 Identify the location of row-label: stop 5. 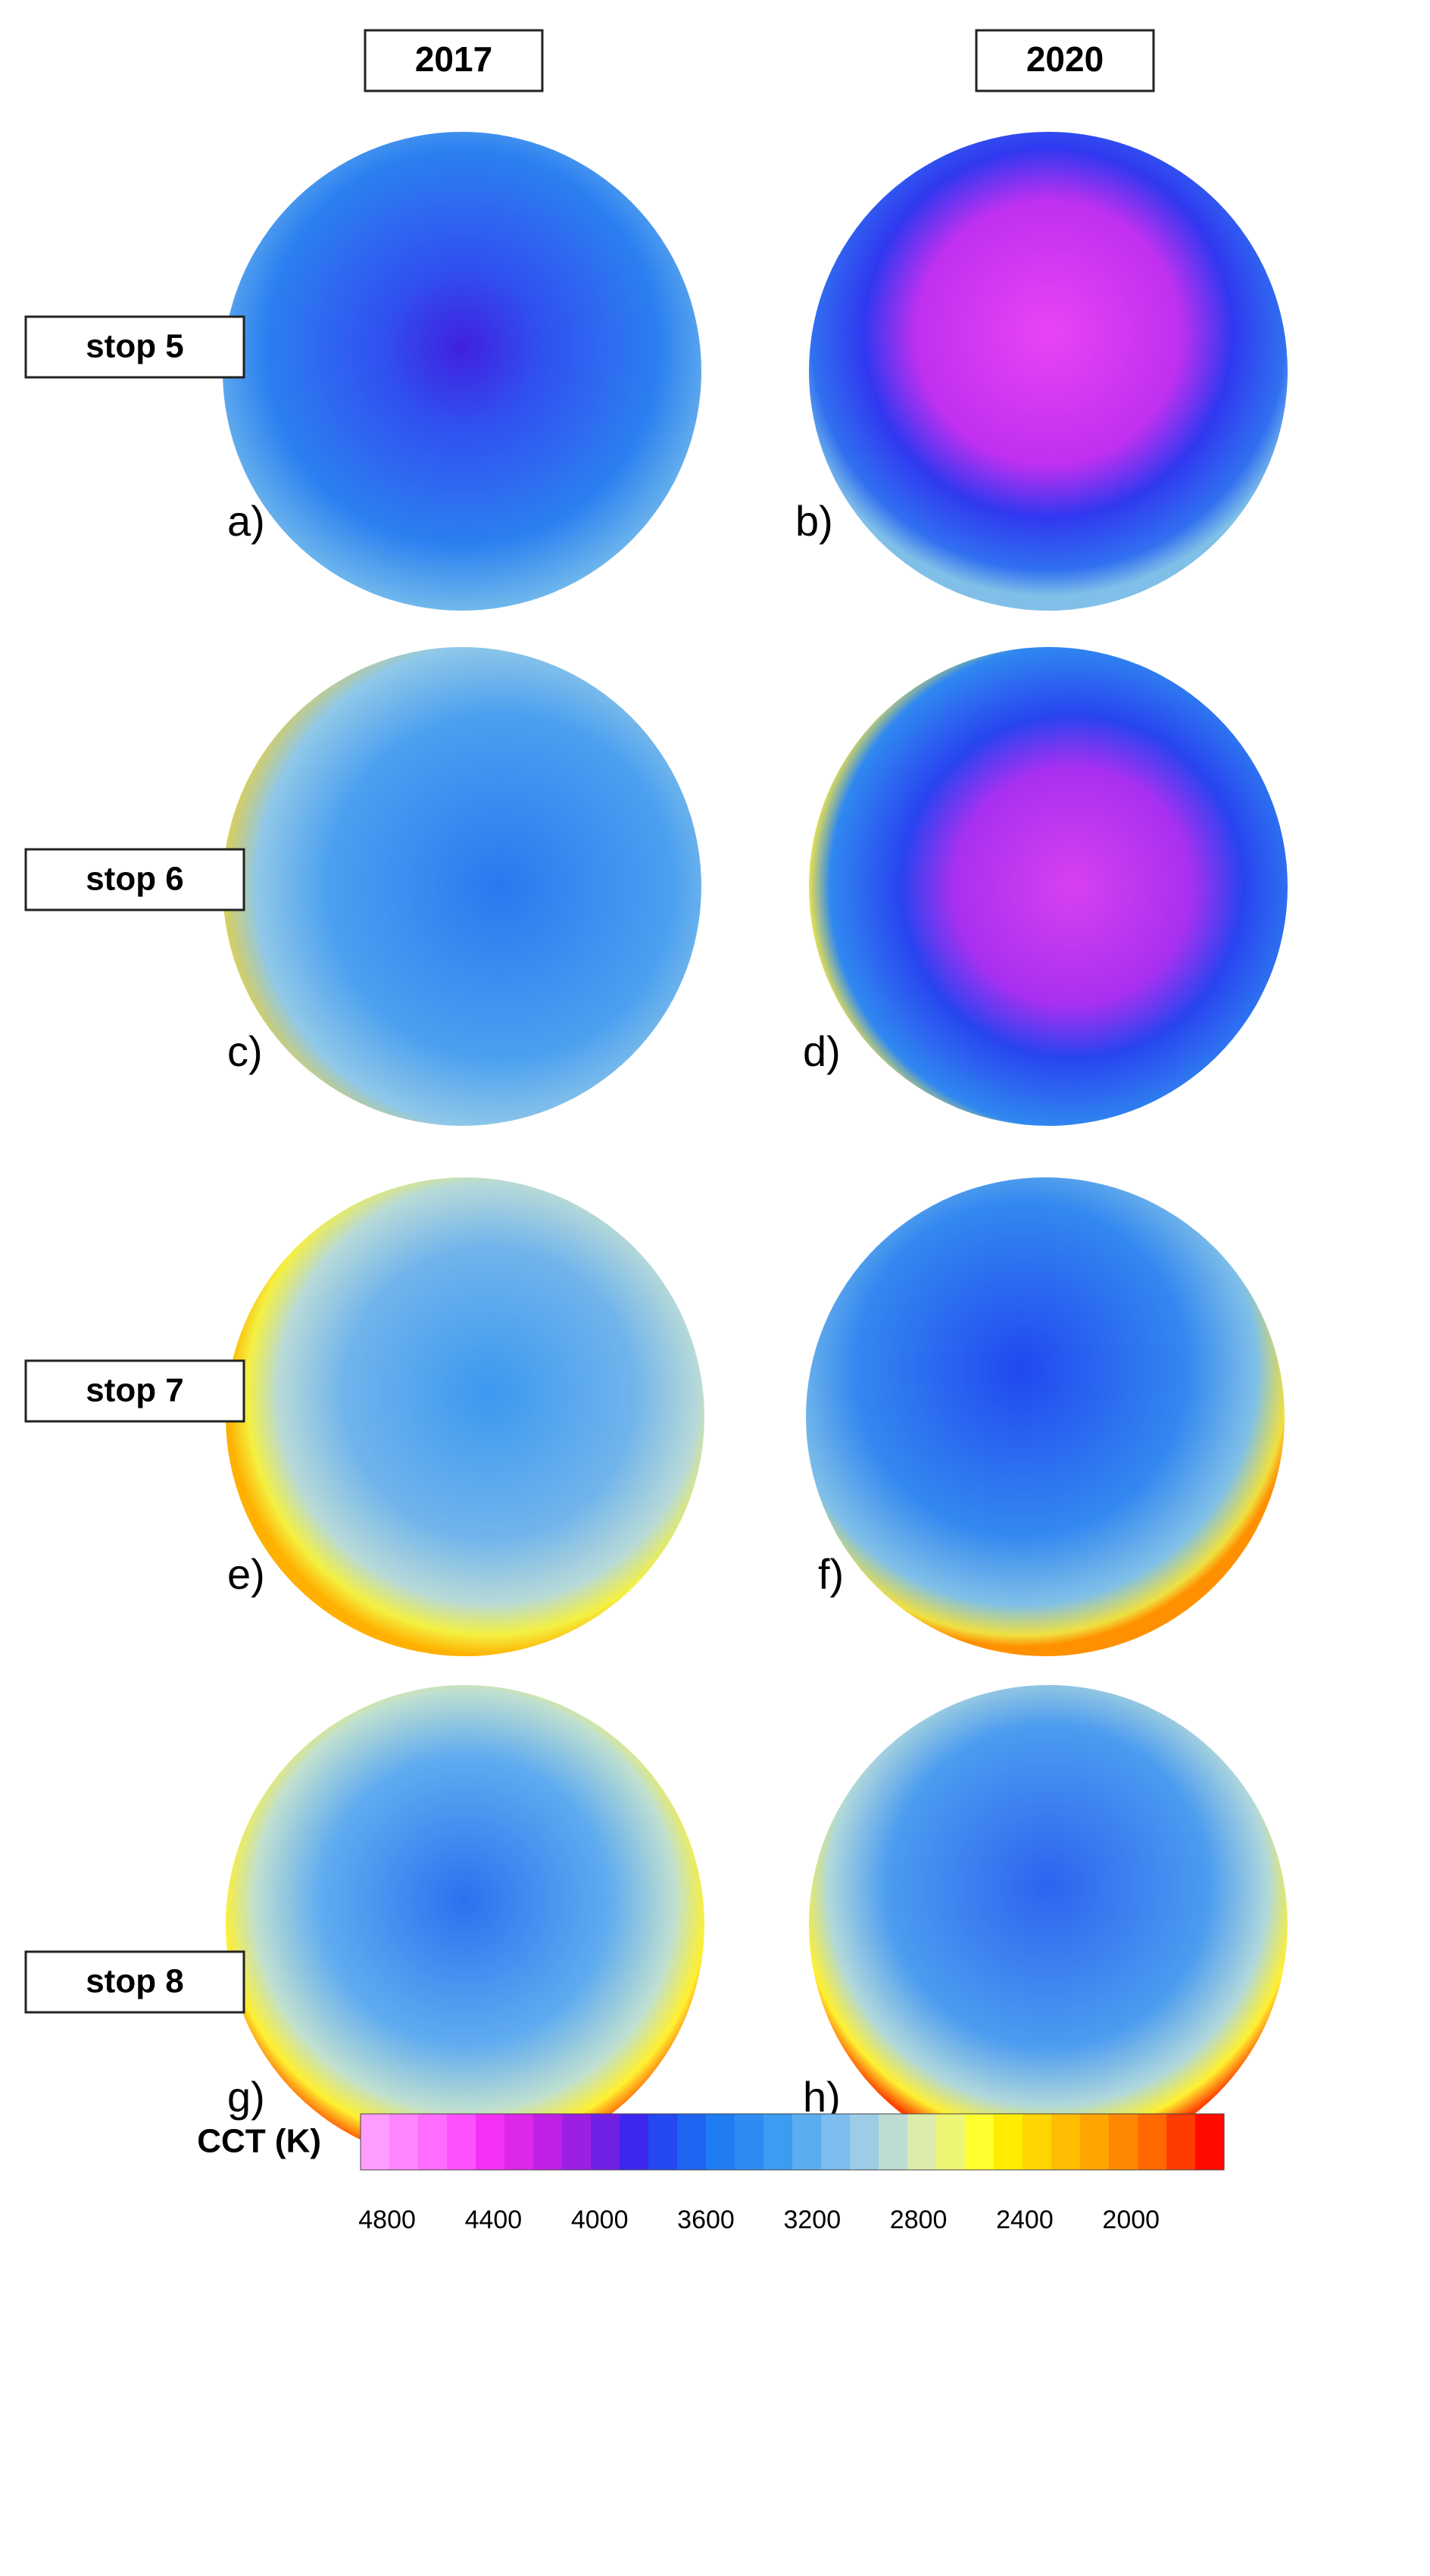
(135, 346).